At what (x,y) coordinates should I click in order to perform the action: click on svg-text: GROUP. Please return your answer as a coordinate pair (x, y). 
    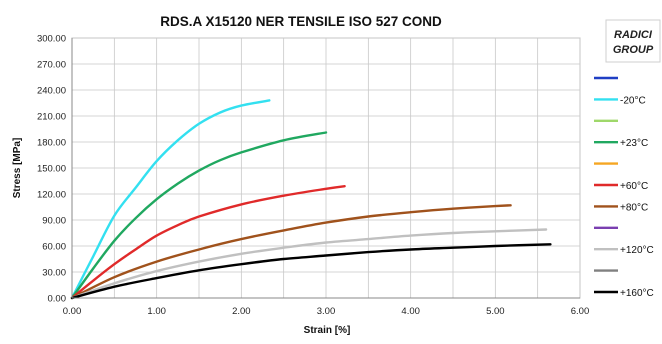
    Looking at the image, I should click on (633, 50).